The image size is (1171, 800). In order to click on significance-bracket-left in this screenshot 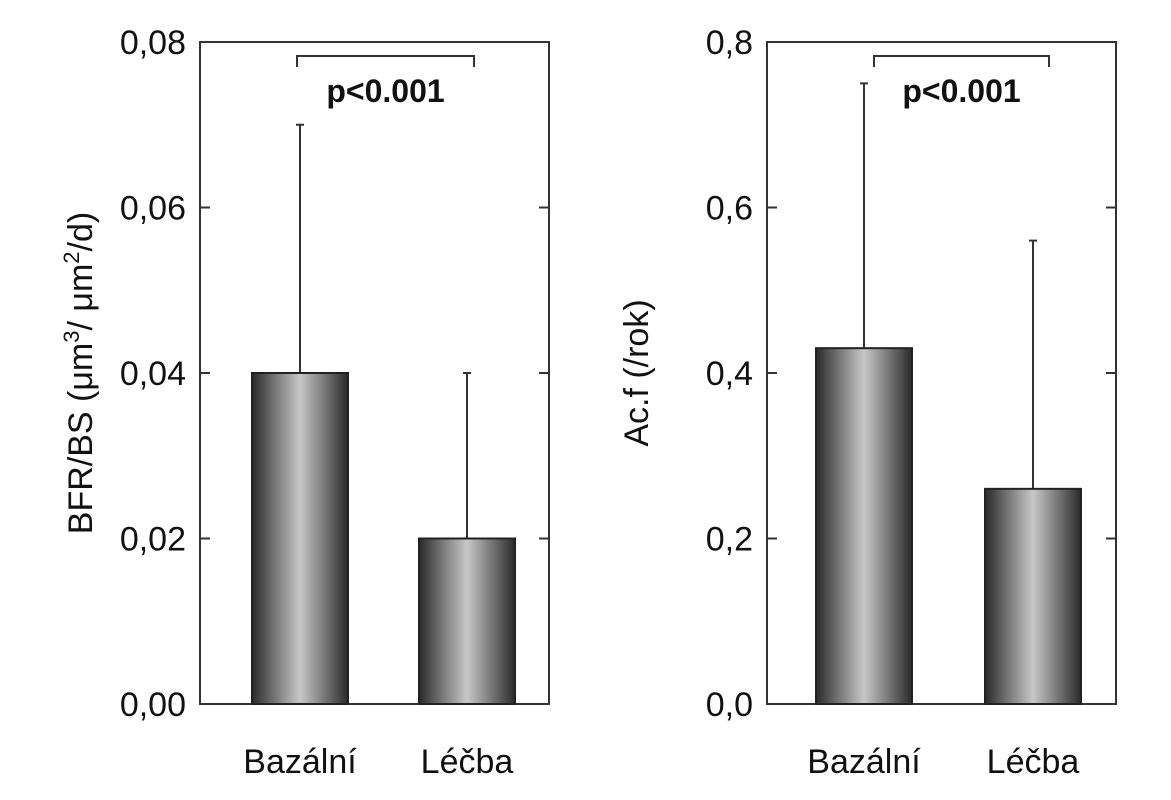, I will do `click(385, 61)`.